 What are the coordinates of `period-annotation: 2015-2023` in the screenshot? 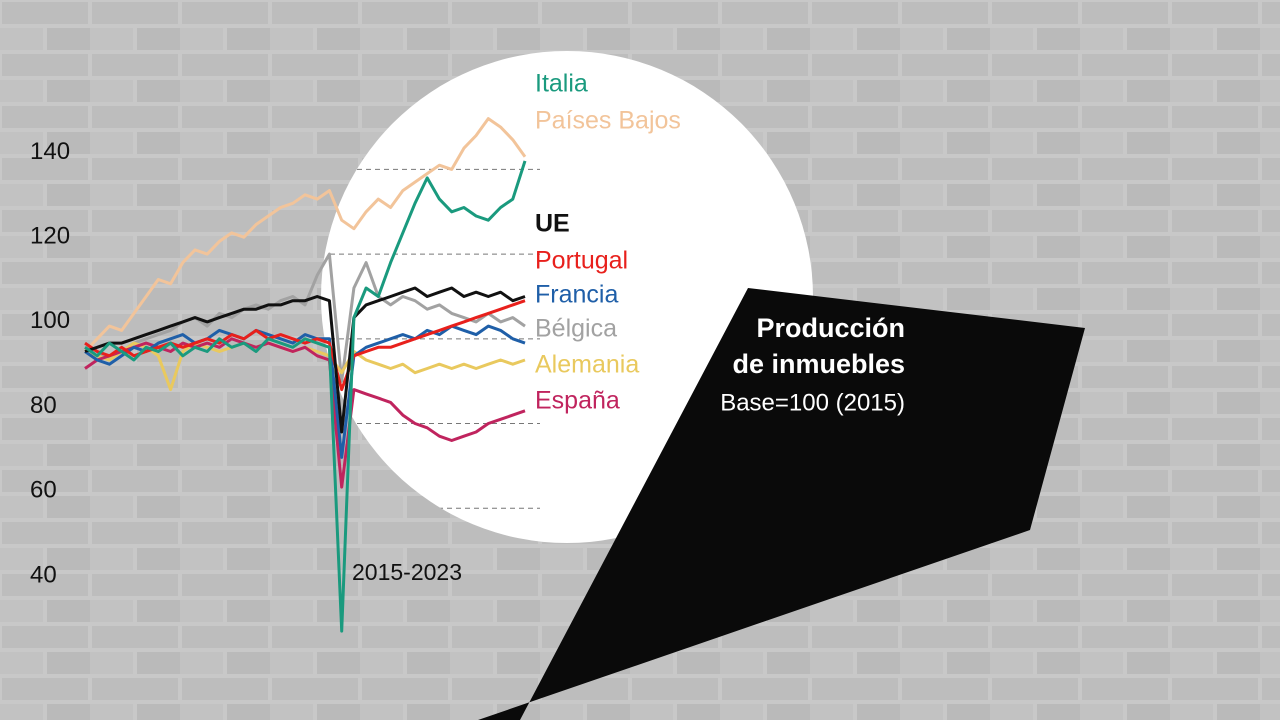 It's located at (407, 572).